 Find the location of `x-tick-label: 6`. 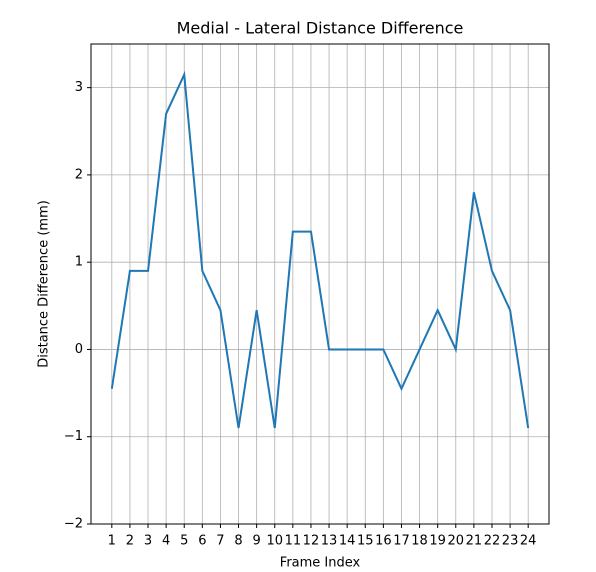

x-tick-label: 6 is located at coordinates (202, 541).